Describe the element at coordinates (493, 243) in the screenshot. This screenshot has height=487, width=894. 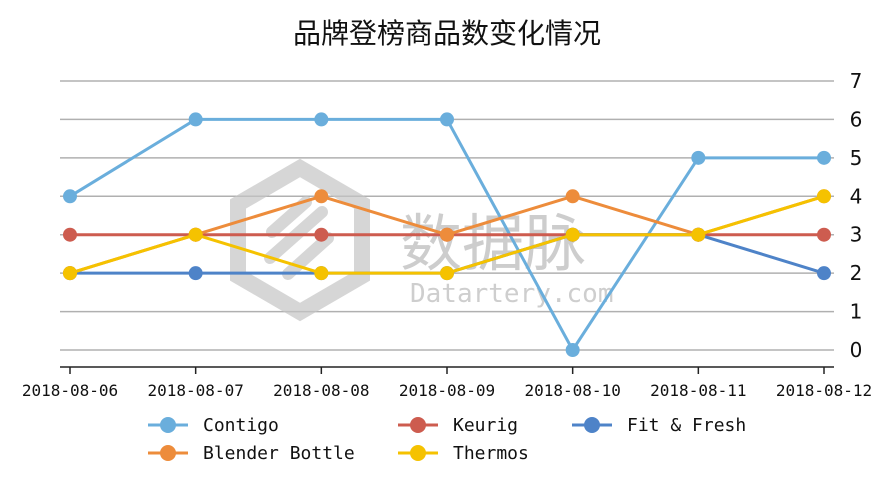
I see `watermark-text-cn: 数据脉` at that location.